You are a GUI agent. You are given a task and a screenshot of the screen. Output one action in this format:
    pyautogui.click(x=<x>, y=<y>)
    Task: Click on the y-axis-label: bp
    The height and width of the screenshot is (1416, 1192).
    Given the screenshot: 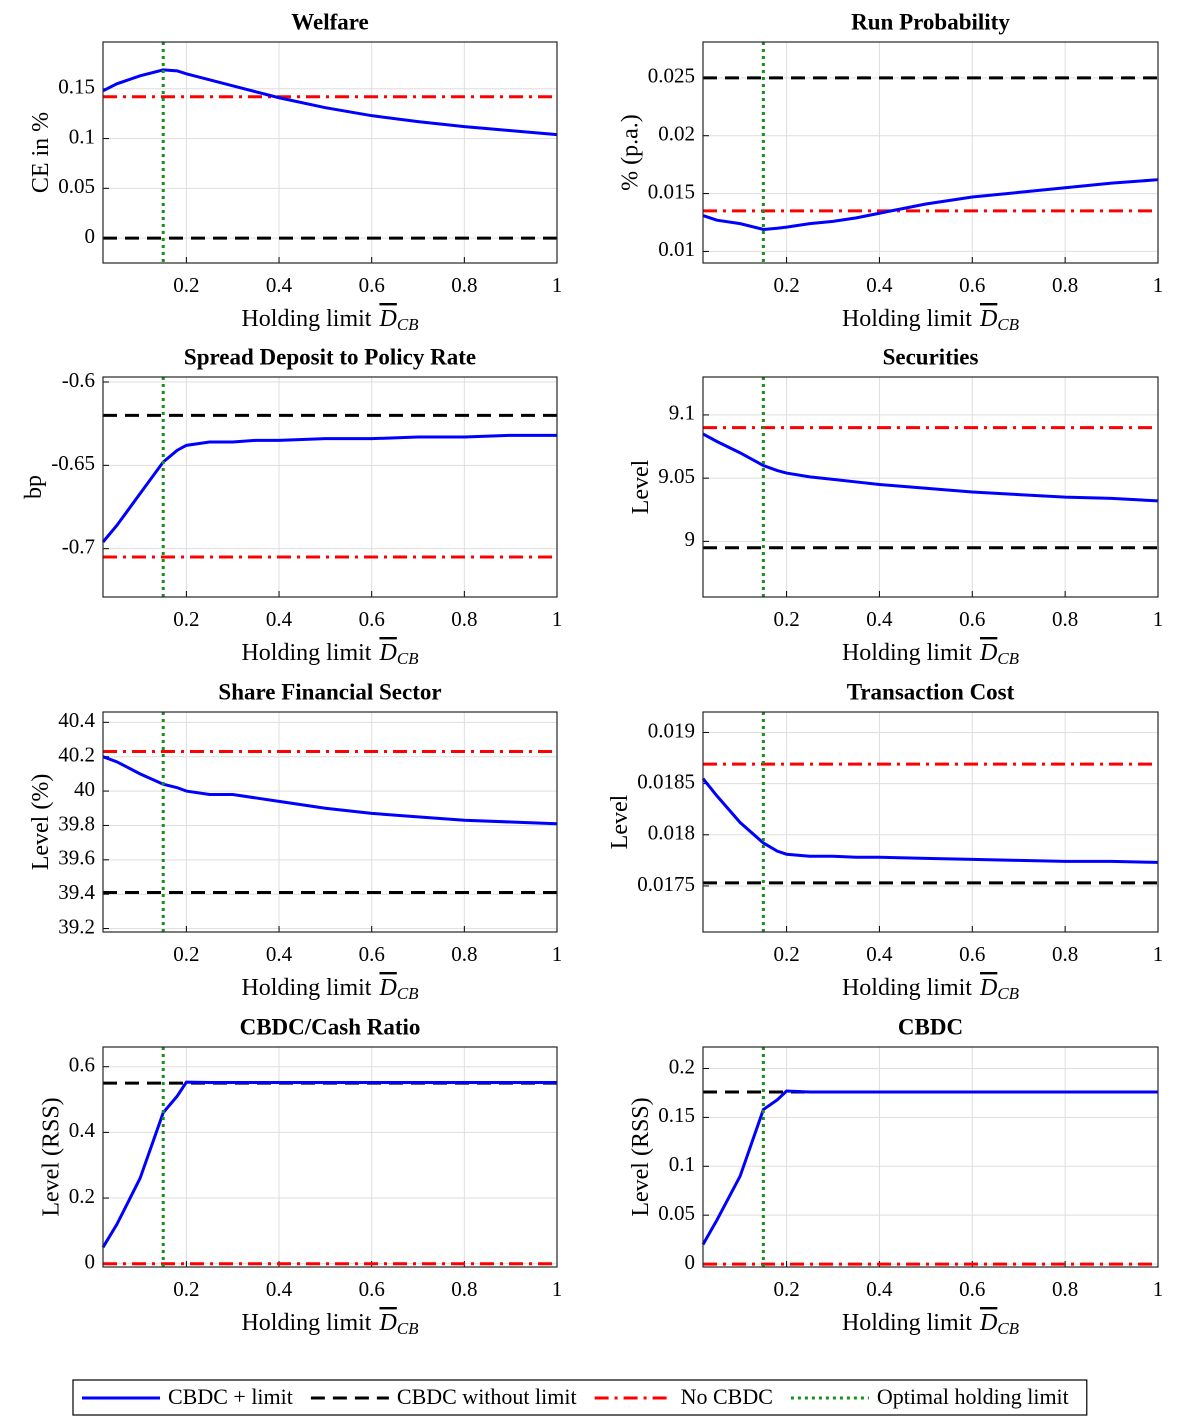 What is the action you would take?
    pyautogui.click(x=34, y=487)
    